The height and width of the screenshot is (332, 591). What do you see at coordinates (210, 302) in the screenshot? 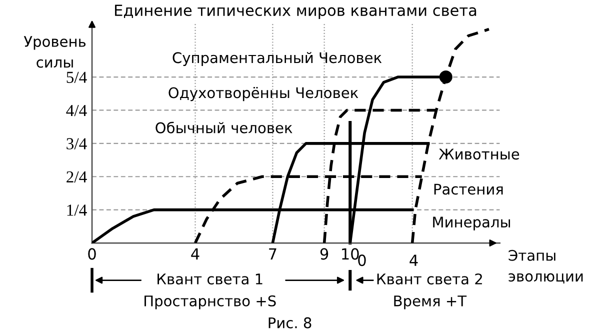
I see `text: Простарнство +S` at bounding box center [210, 302].